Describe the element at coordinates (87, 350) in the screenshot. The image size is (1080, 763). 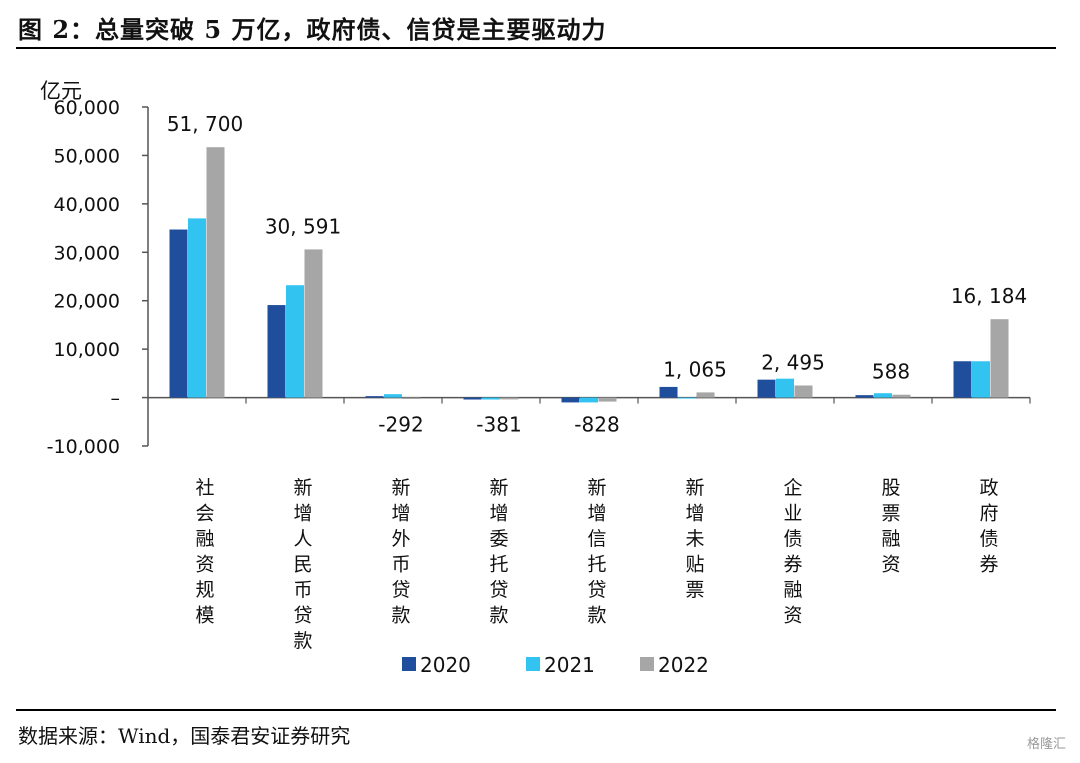
I see `y-tick-label: 10,000` at that location.